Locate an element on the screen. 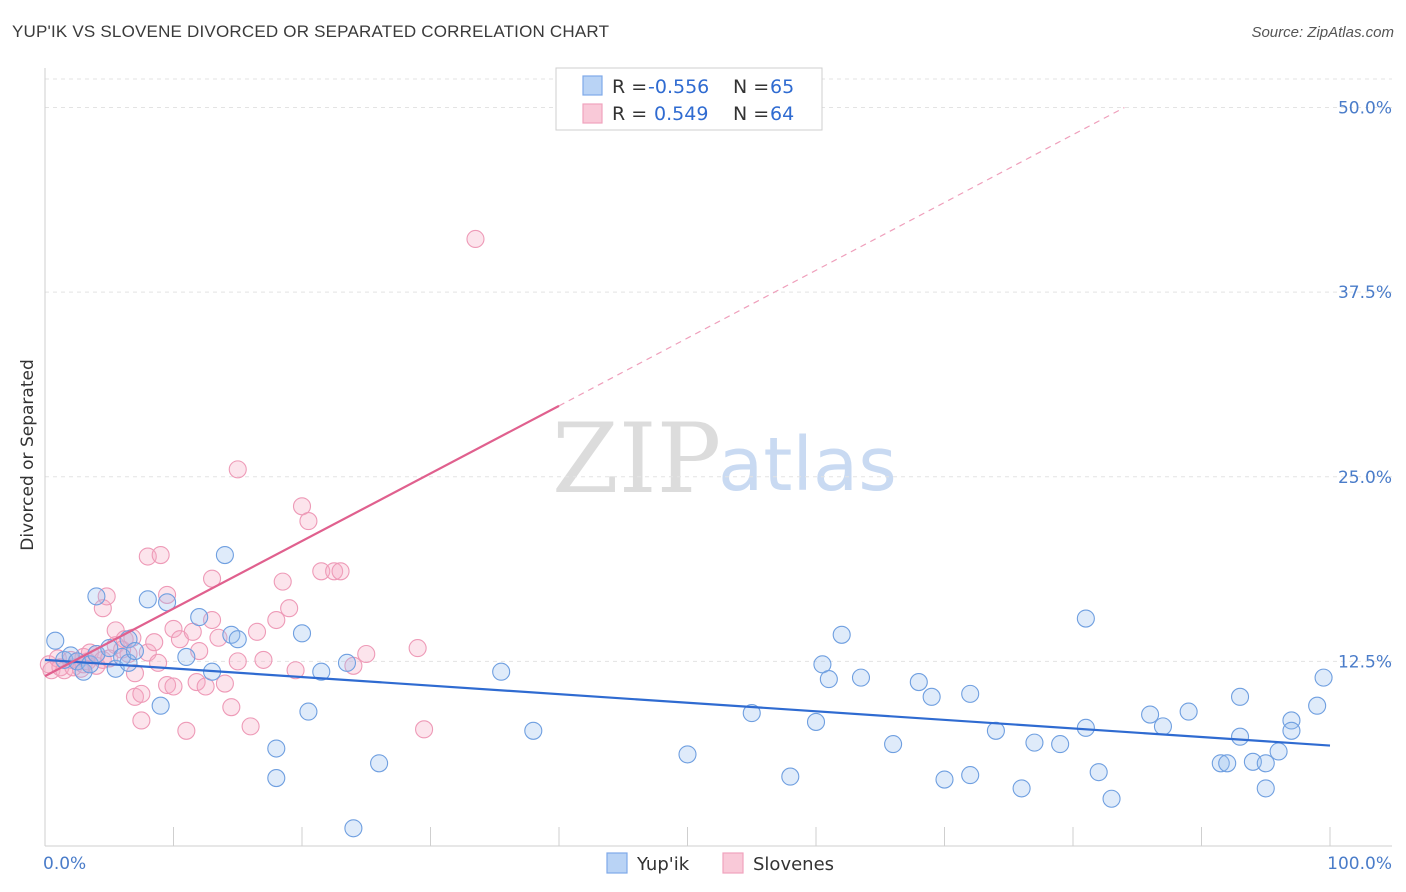 The image size is (1406, 892). y-tick-label: 50.0% is located at coordinates (1365, 109).